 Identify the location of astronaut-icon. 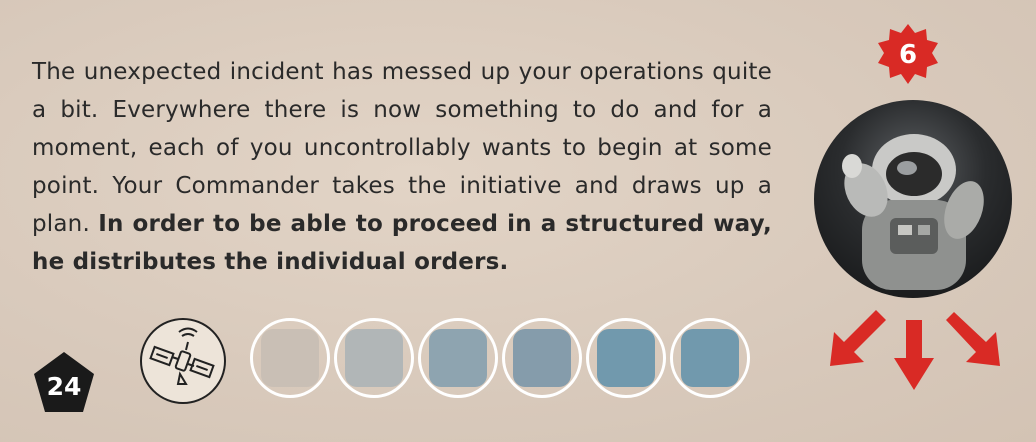
(913, 199).